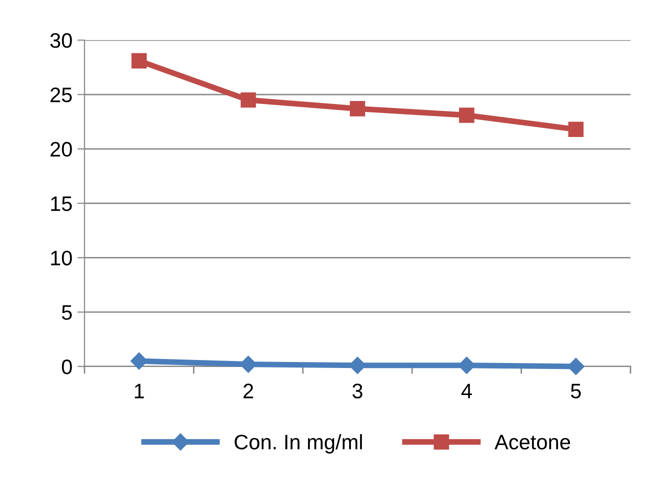 The image size is (650, 502). I want to click on y-tick-label: 25, so click(61, 95).